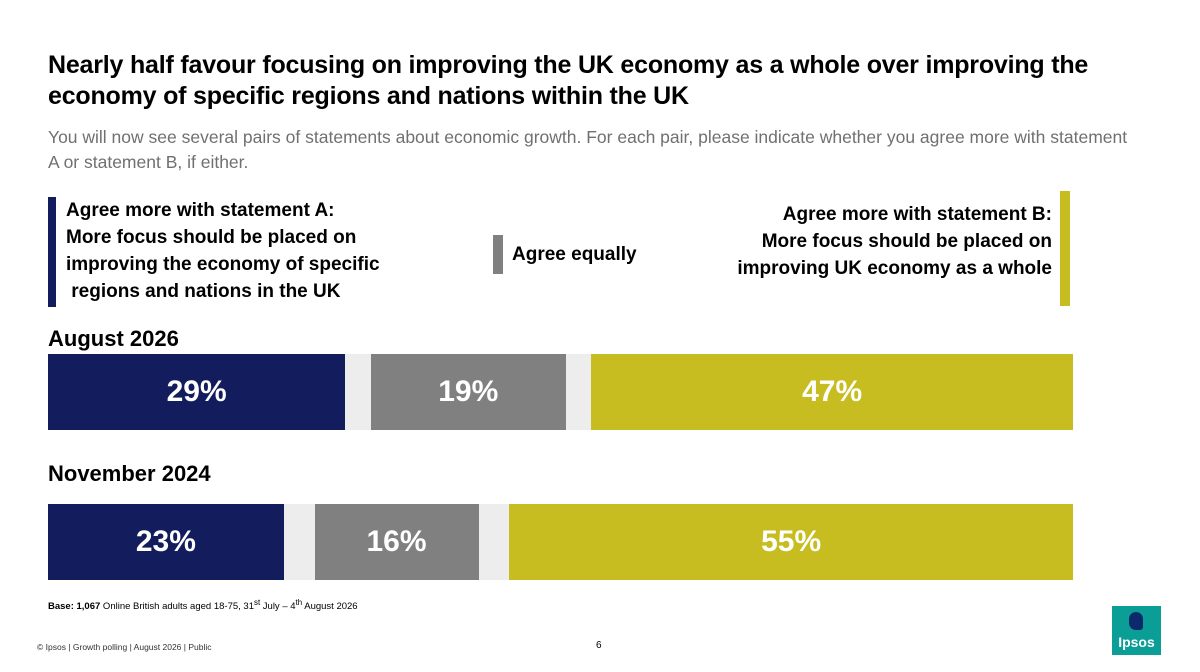 The image size is (1200, 672). I want to click on base-sup-1: st, so click(257, 602).